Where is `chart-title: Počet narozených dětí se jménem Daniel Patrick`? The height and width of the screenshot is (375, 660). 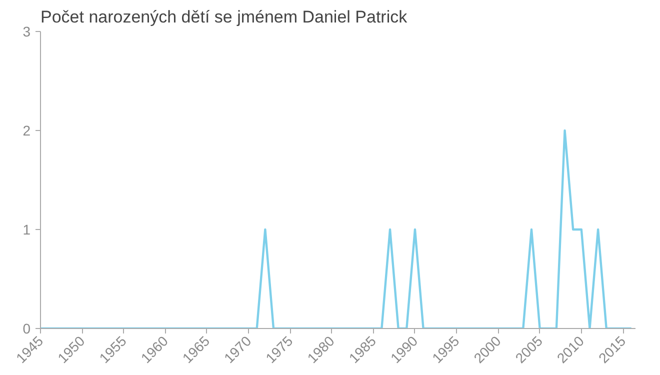
chart-title: Počet narozených dětí se jménem Daniel Patrick is located at coordinates (224, 17).